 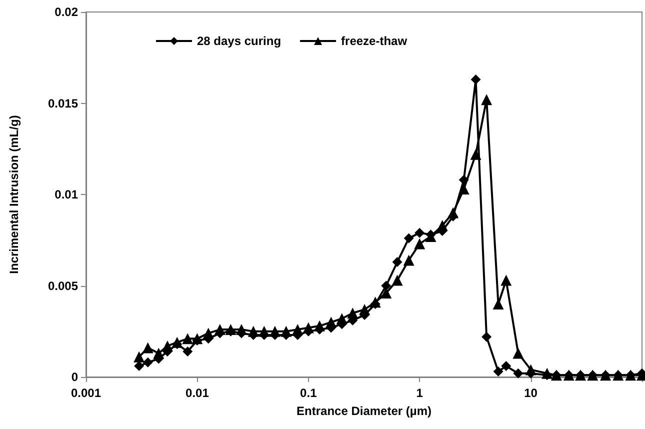 What do you see at coordinates (74, 377) in the screenshot?
I see `y-tick-label: 0` at bounding box center [74, 377].